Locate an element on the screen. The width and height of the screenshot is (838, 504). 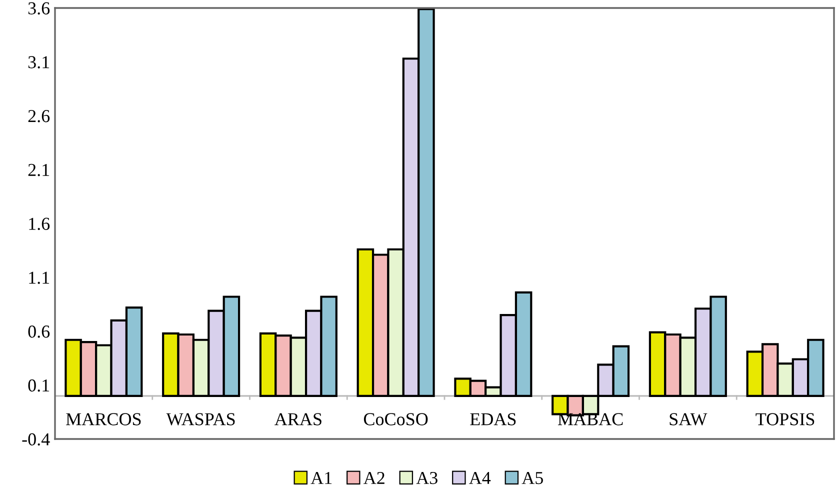
x-tick-label: CoCoSO is located at coordinates (396, 419).